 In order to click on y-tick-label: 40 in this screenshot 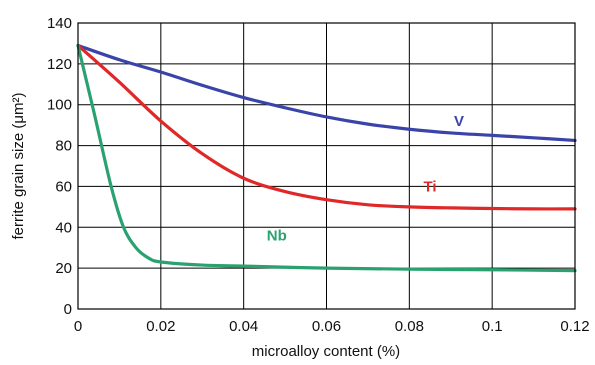, I will do `click(63, 227)`.